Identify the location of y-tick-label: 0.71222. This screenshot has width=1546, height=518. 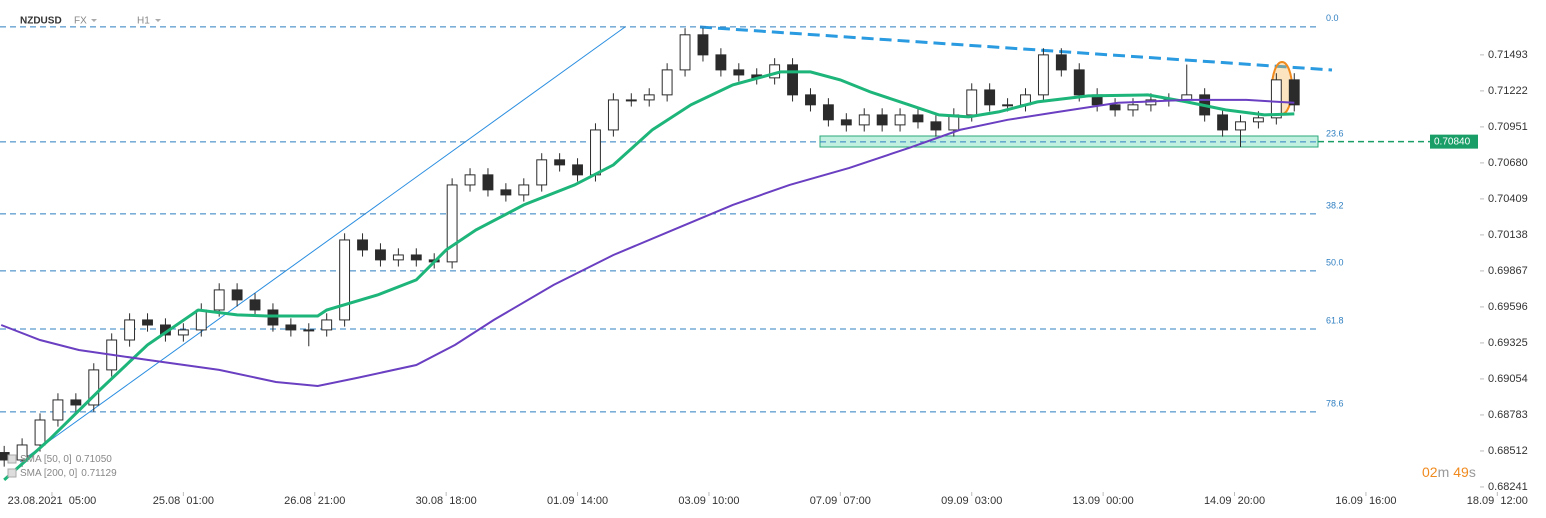
(1508, 91).